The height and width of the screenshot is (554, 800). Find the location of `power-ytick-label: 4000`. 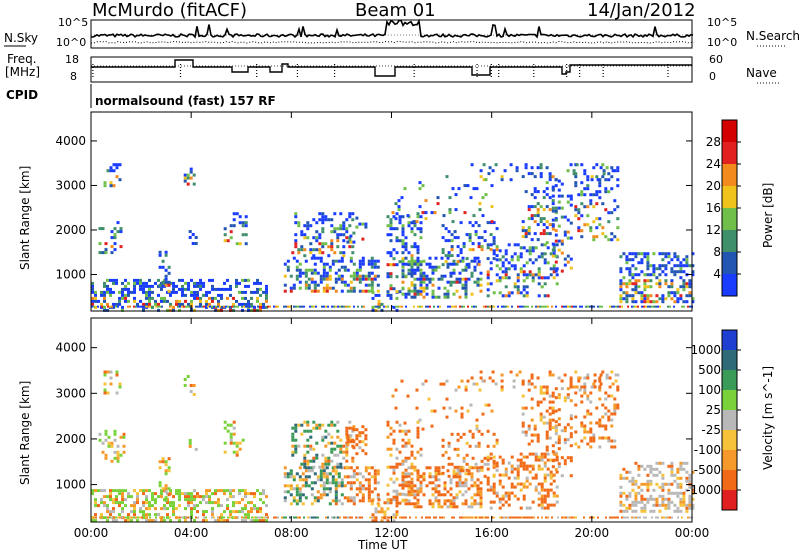

power-ytick-label: 4000 is located at coordinates (70, 141).